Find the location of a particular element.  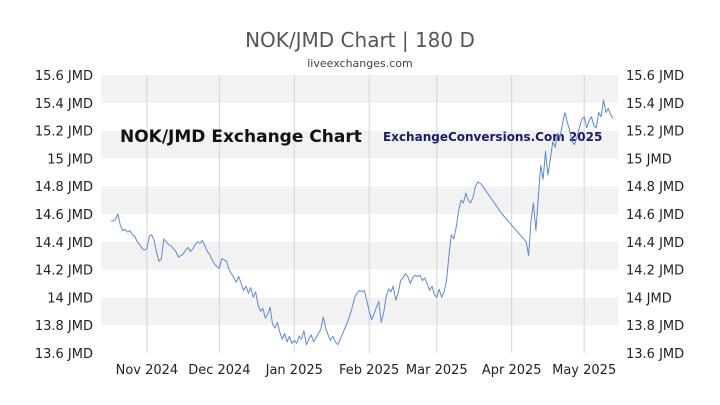

chart-title: NOK/JMD Chart | 180 D is located at coordinates (360, 40).